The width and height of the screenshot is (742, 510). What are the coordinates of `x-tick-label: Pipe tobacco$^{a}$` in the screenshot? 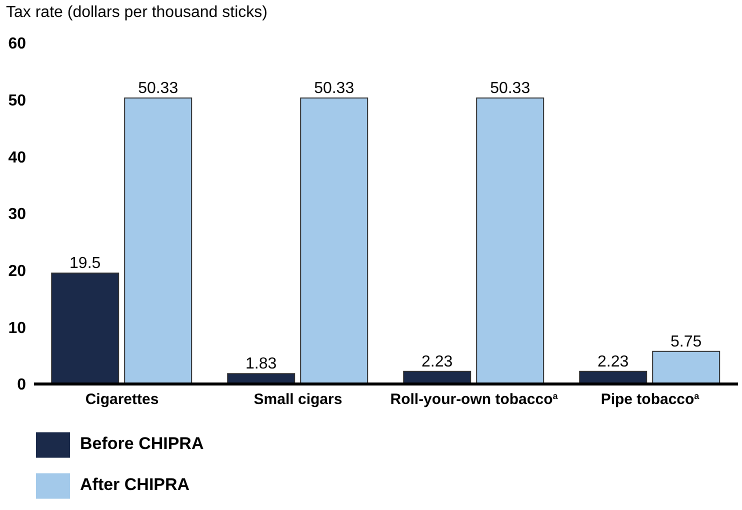 It's located at (650, 399).